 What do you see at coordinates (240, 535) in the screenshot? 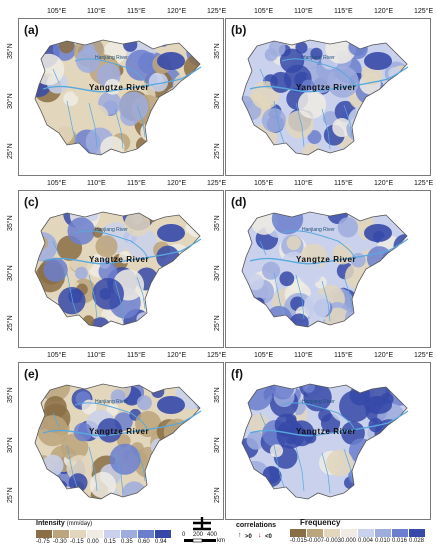
I see `arrow-up-icon: ↑` at bounding box center [240, 535].